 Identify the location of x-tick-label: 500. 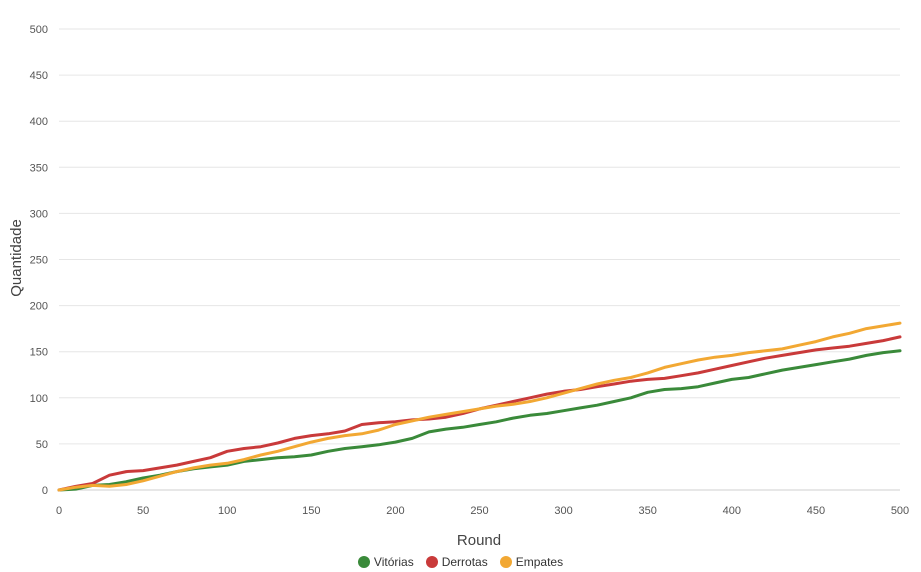
(900, 511).